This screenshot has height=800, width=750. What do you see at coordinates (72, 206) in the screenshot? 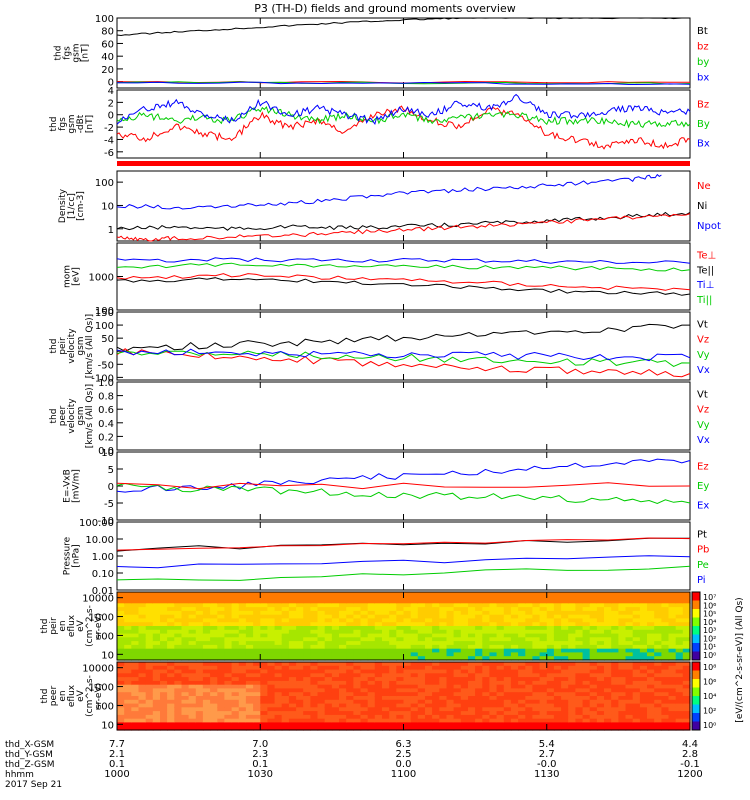
I see `y-axis-label: [1/cc]` at bounding box center [72, 206].